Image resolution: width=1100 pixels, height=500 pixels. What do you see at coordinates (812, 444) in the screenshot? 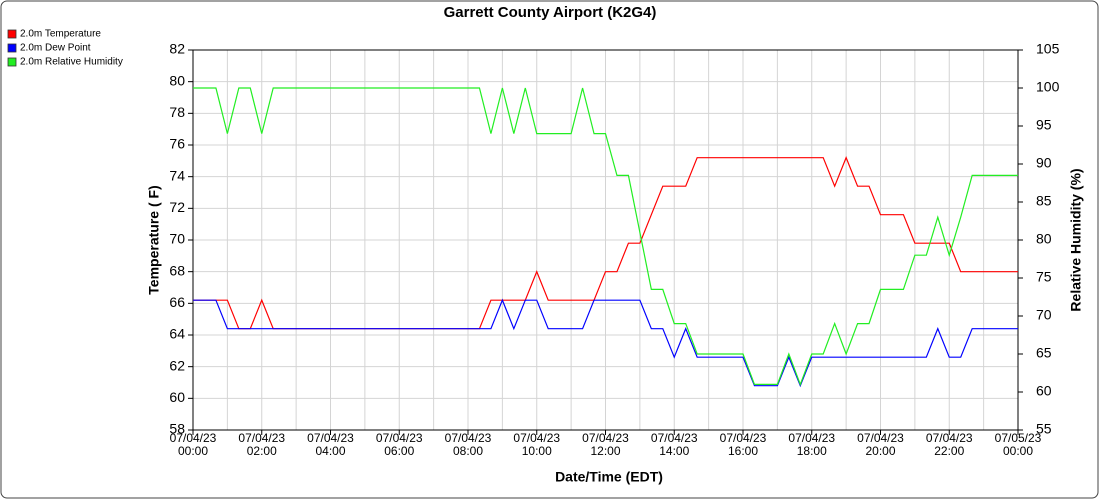
I see `x-tick-label: 07/04/23 18:00` at bounding box center [812, 444].